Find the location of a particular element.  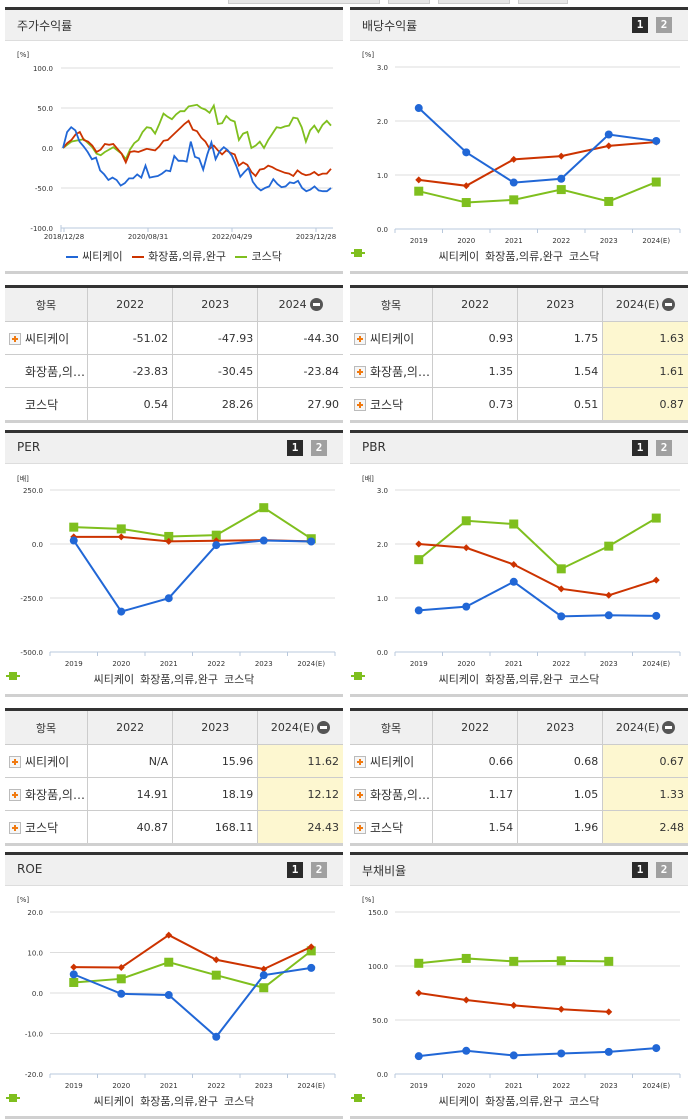

y-unit-label: [%] is located at coordinates (368, 55).